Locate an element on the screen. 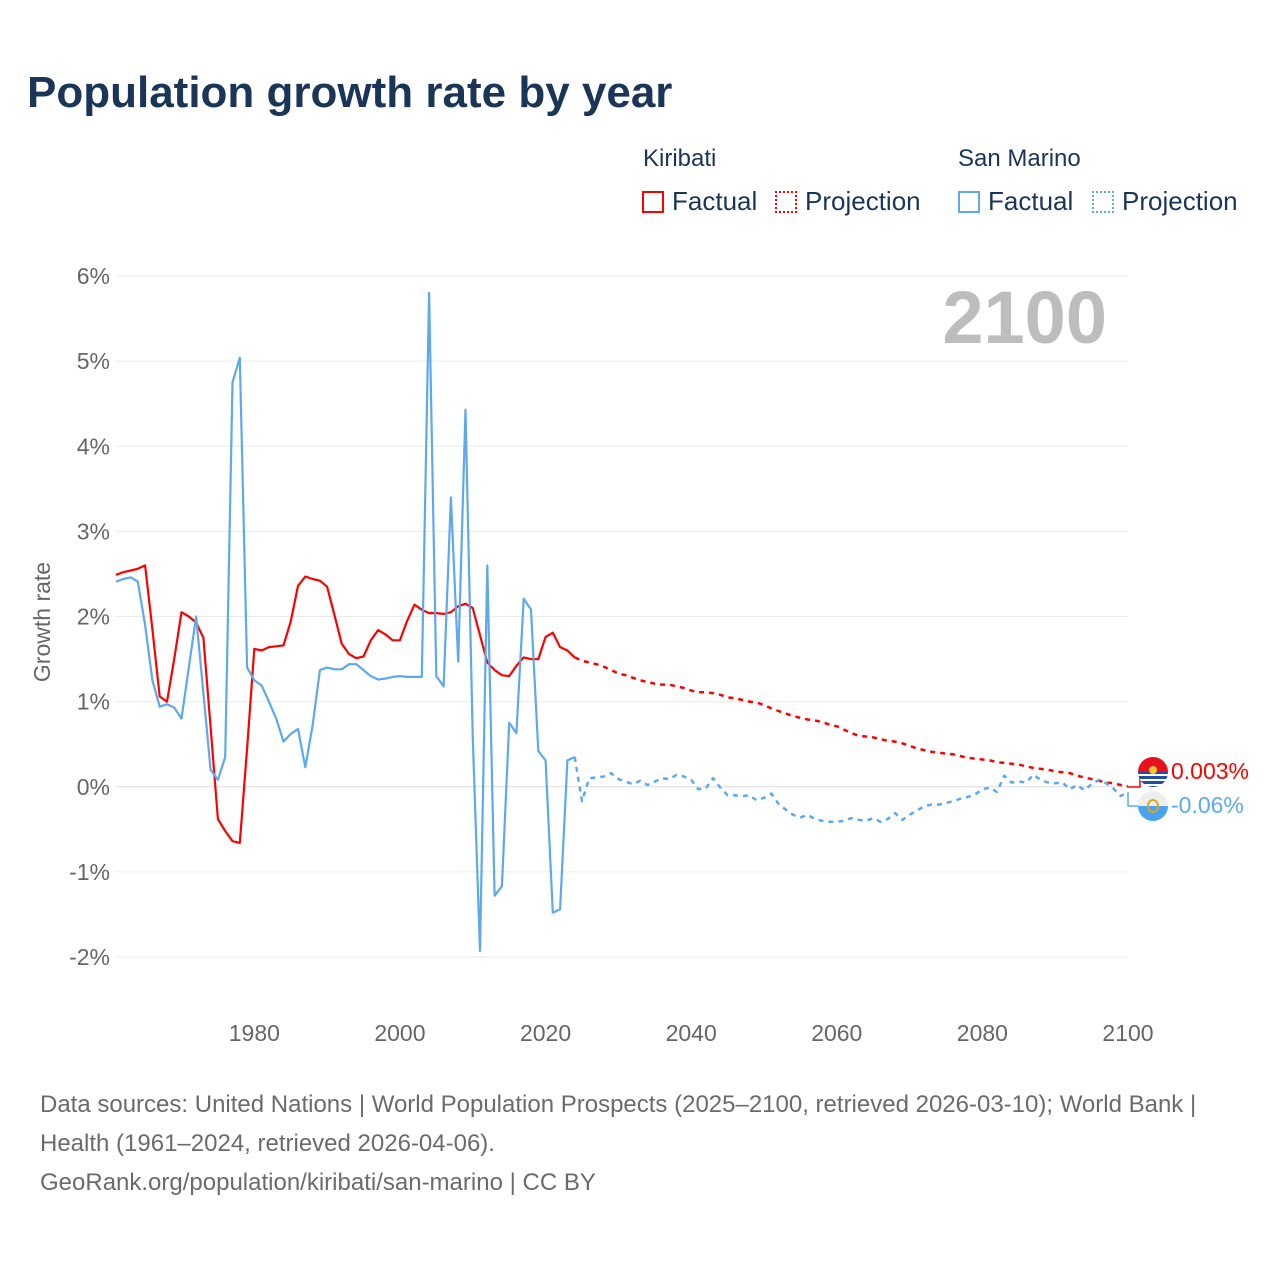  legend-header-san-marino: San Marino is located at coordinates (1019, 158).